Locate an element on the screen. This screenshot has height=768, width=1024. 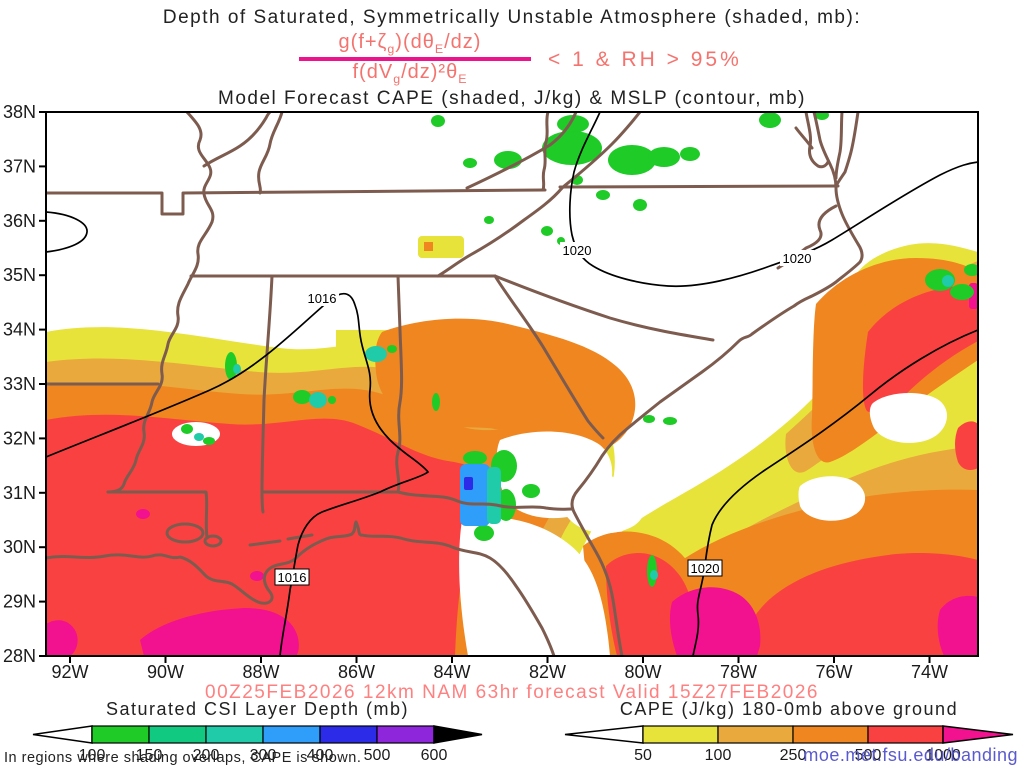
colorbar-tick-label: 300 is located at coordinates (263, 755).